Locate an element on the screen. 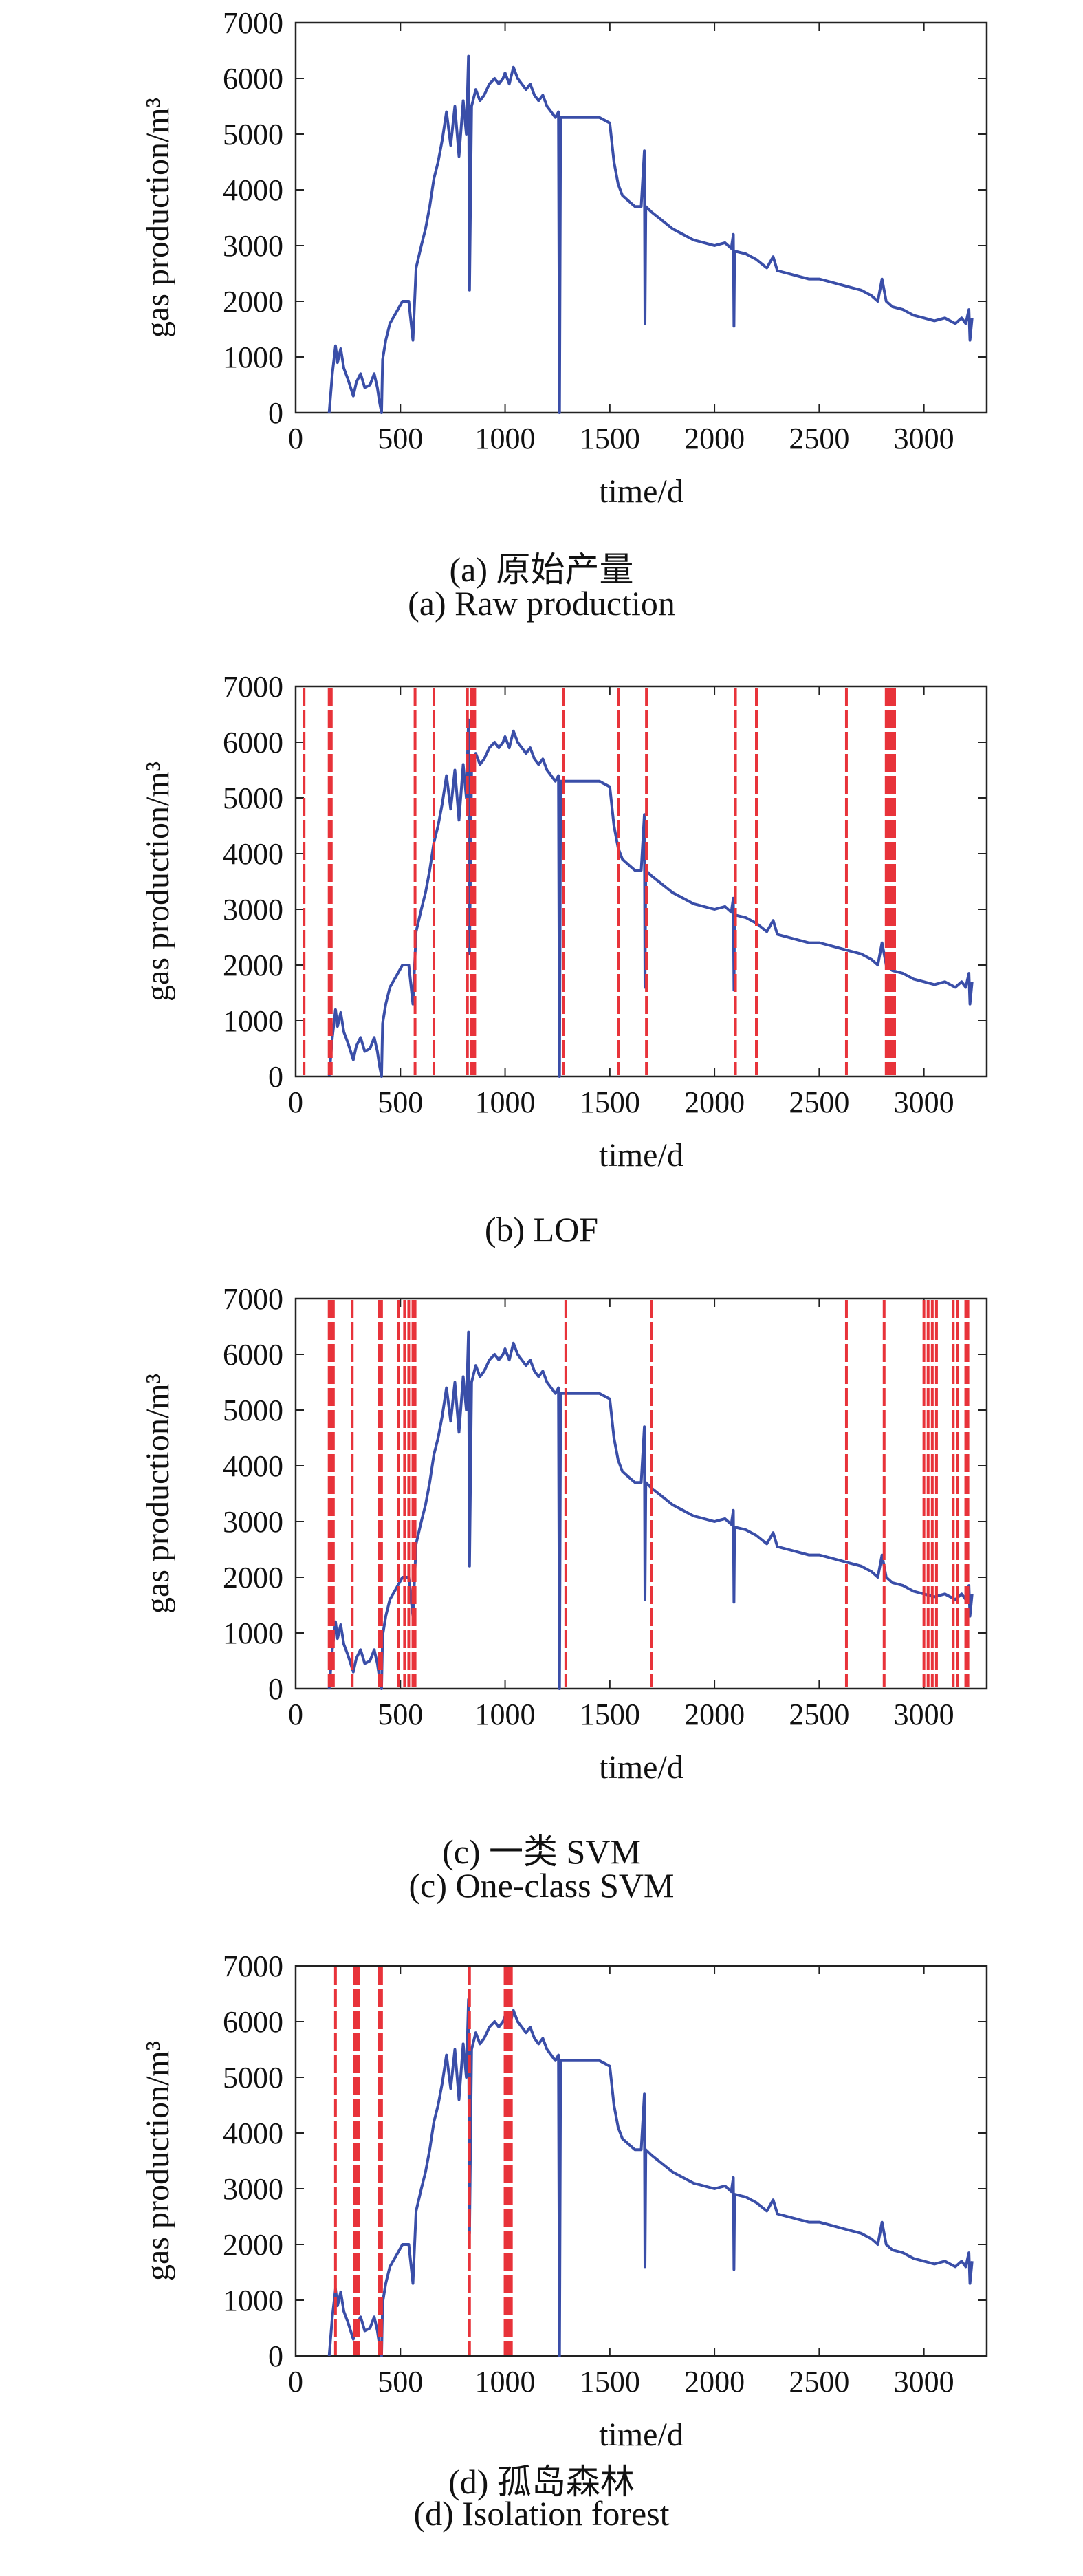 This screenshot has width=1083, height=2576. caption-d-en: (d) Isolation forest is located at coordinates (541, 2513).